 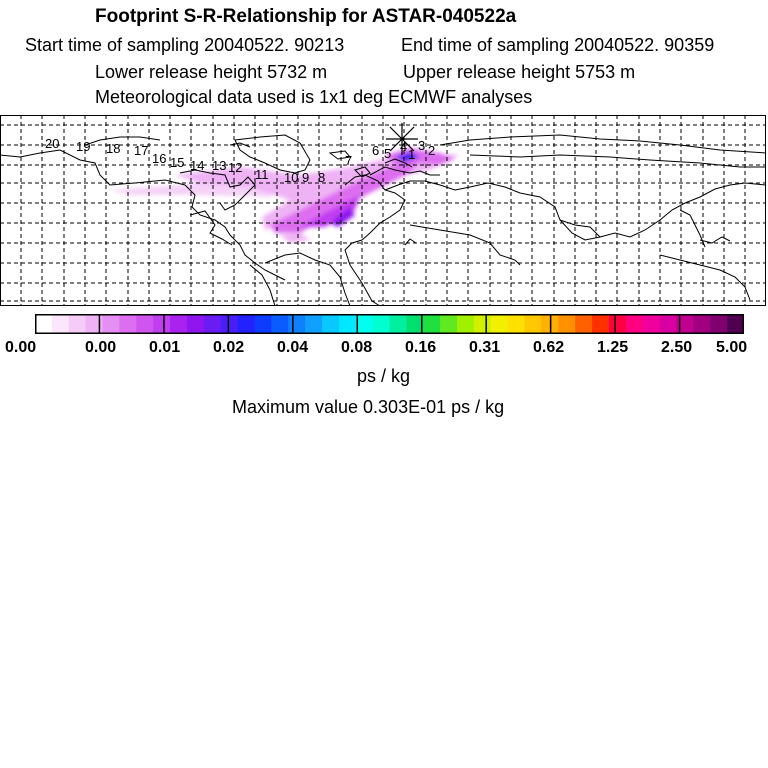 I want to click on day-label: 15, so click(x=177, y=162).